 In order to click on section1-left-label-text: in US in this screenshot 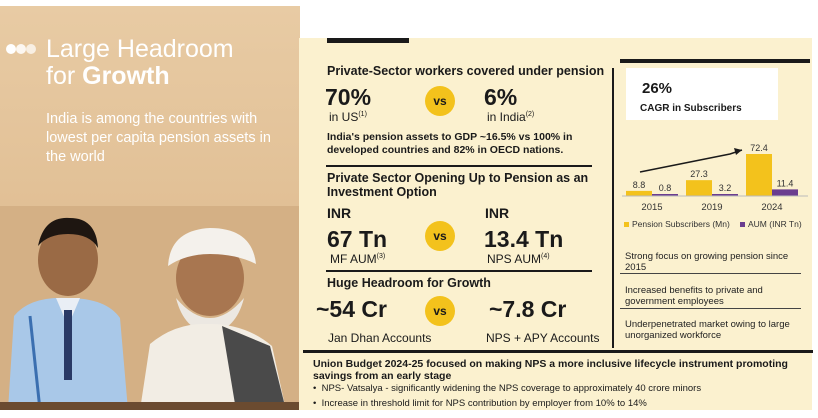, I will do `click(344, 117)`.